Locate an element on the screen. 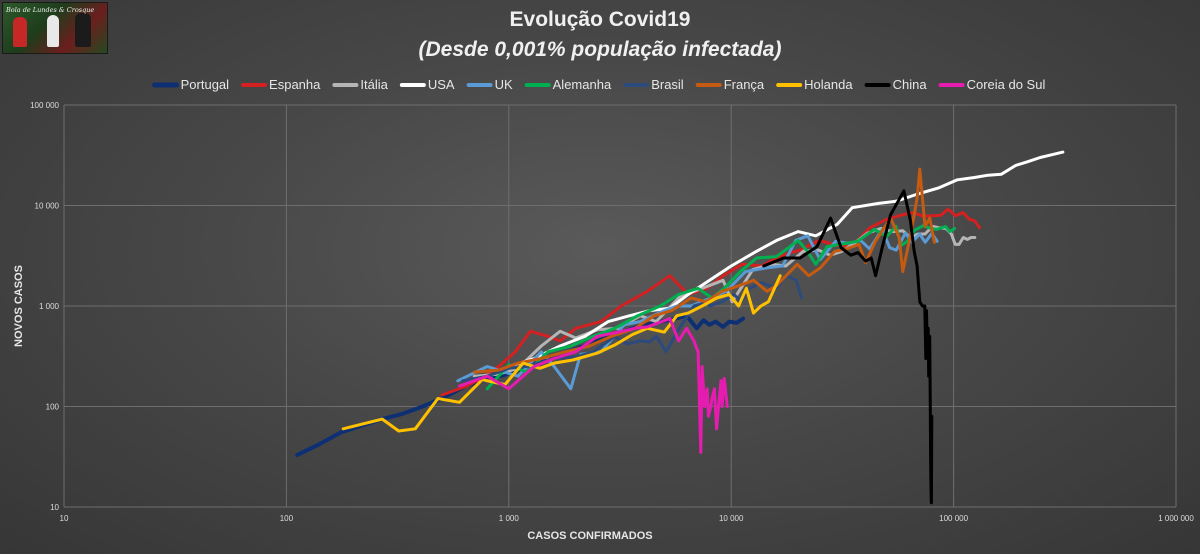  logo-figure-white is located at coordinates (53, 31).